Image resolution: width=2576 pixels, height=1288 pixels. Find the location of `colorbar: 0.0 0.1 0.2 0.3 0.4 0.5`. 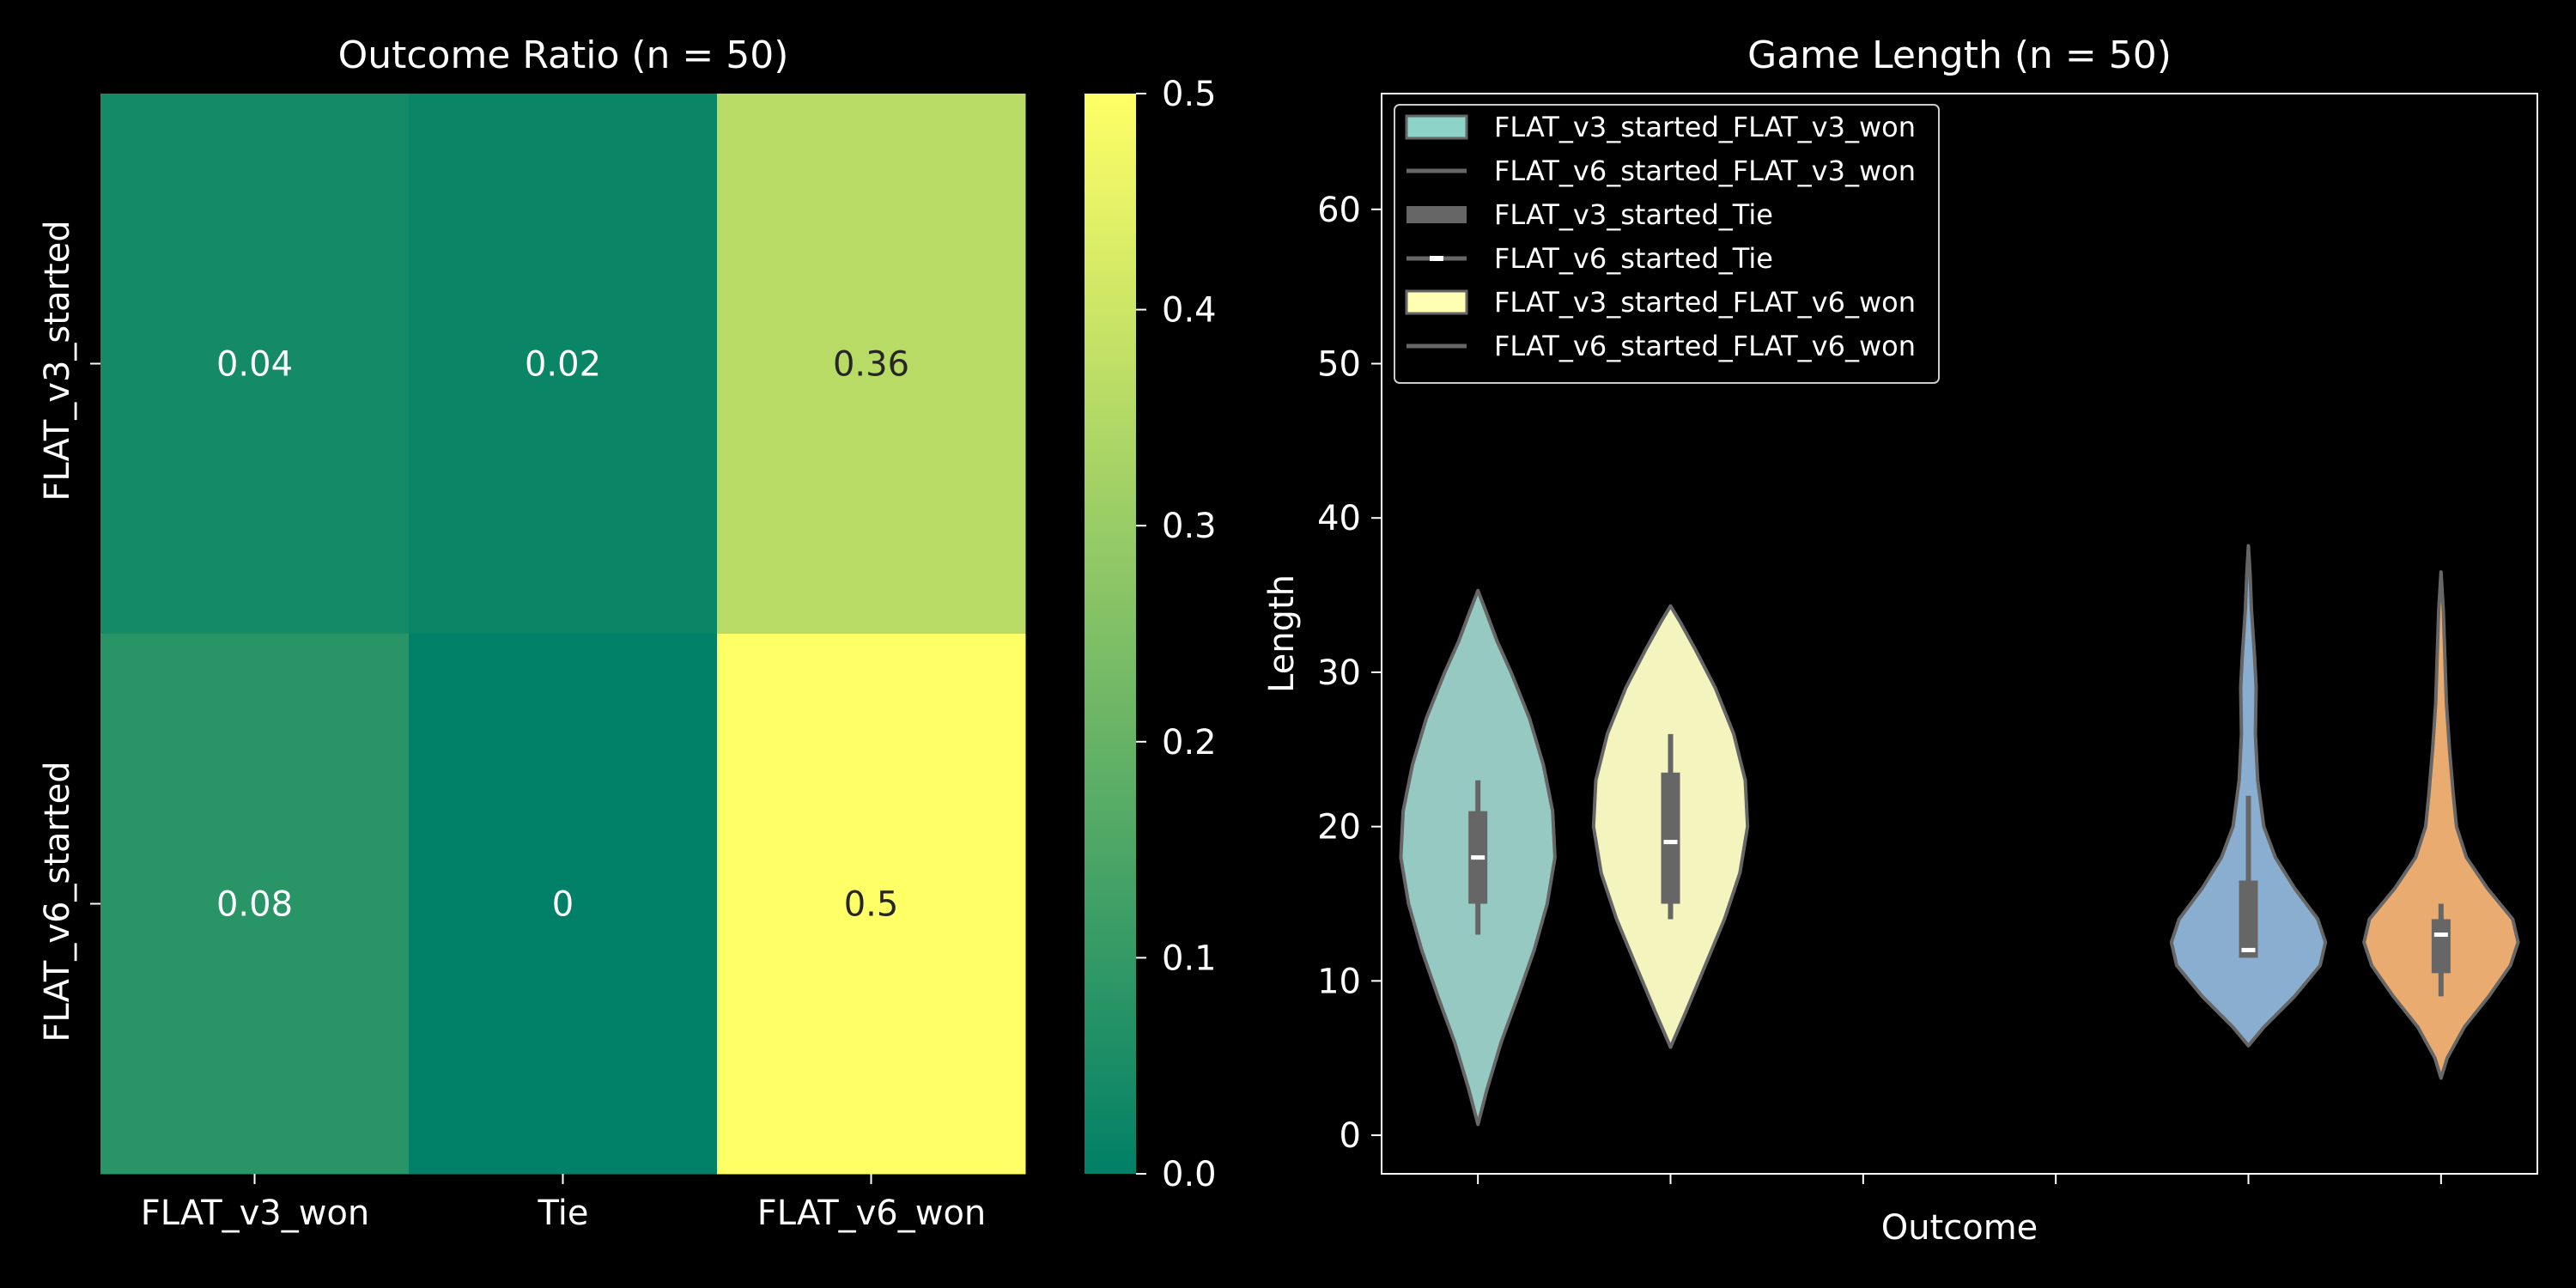

colorbar: 0.0 0.1 0.2 0.3 0.4 0.5 is located at coordinates (1151, 634).